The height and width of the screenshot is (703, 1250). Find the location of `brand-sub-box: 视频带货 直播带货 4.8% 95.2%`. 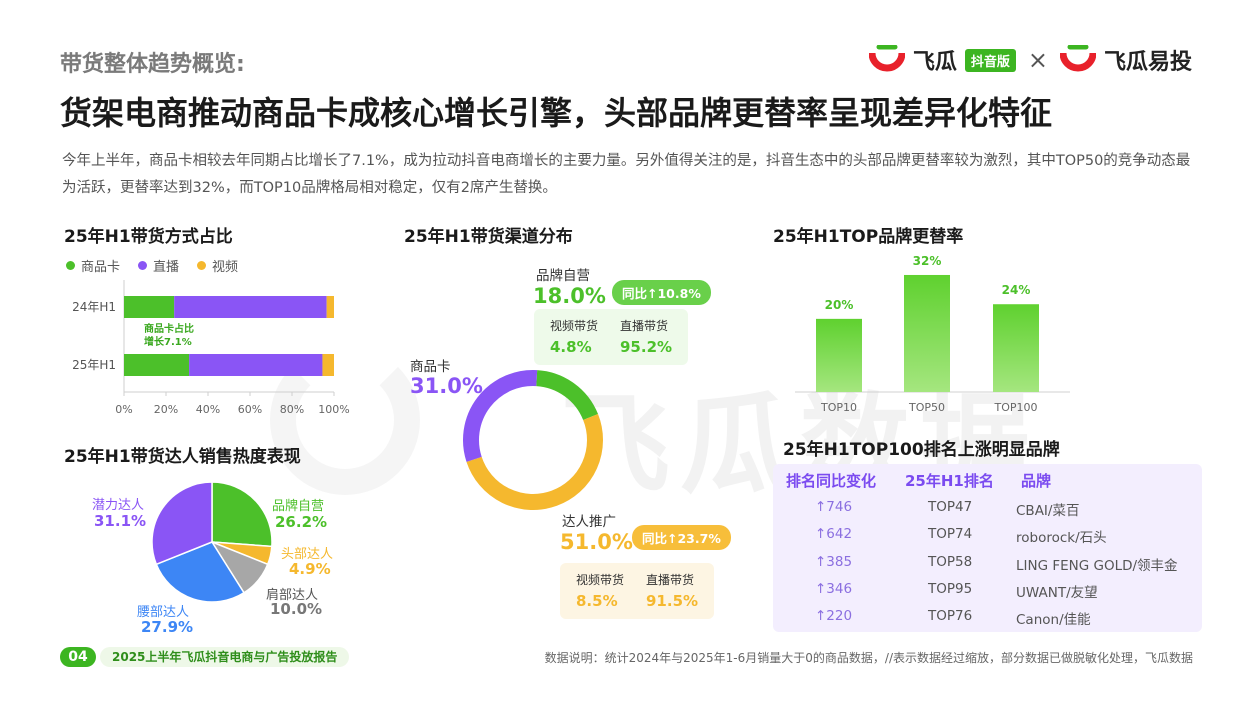

brand-sub-box: 视频带货 直播带货 4.8% 95.2% is located at coordinates (611, 337).